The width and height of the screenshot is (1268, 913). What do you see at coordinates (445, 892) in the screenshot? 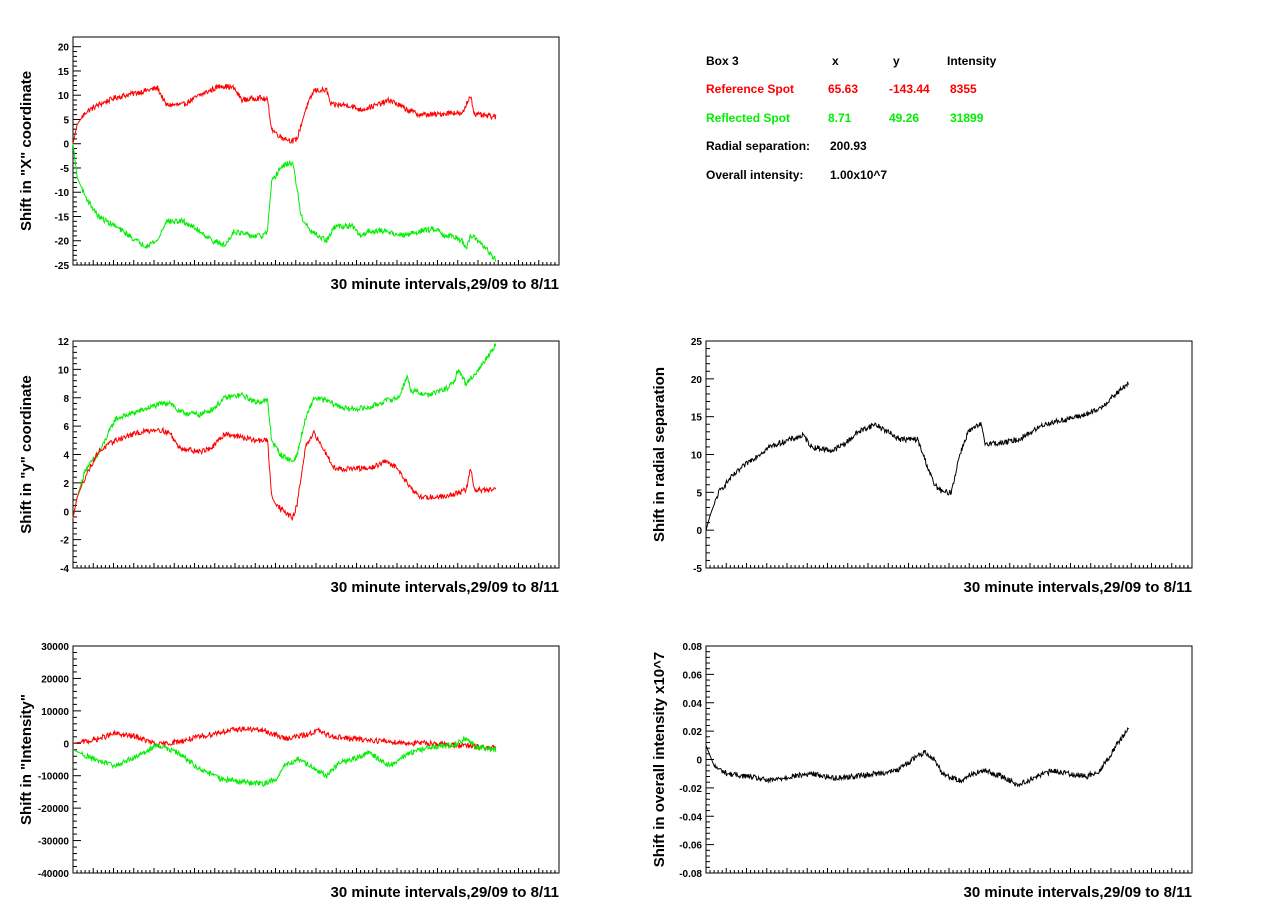
I see `intensity_shift-x-axis-label: 30 minute intervals,29/09 to 8/11` at bounding box center [445, 892].